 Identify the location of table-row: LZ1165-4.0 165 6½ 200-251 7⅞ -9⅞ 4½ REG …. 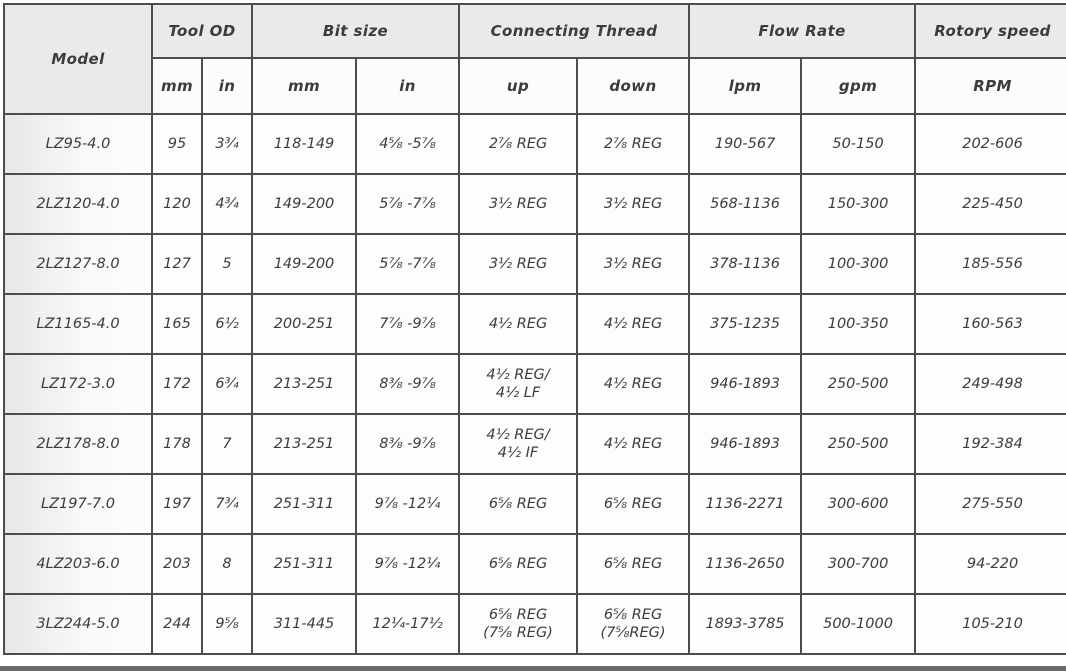
(534, 324).